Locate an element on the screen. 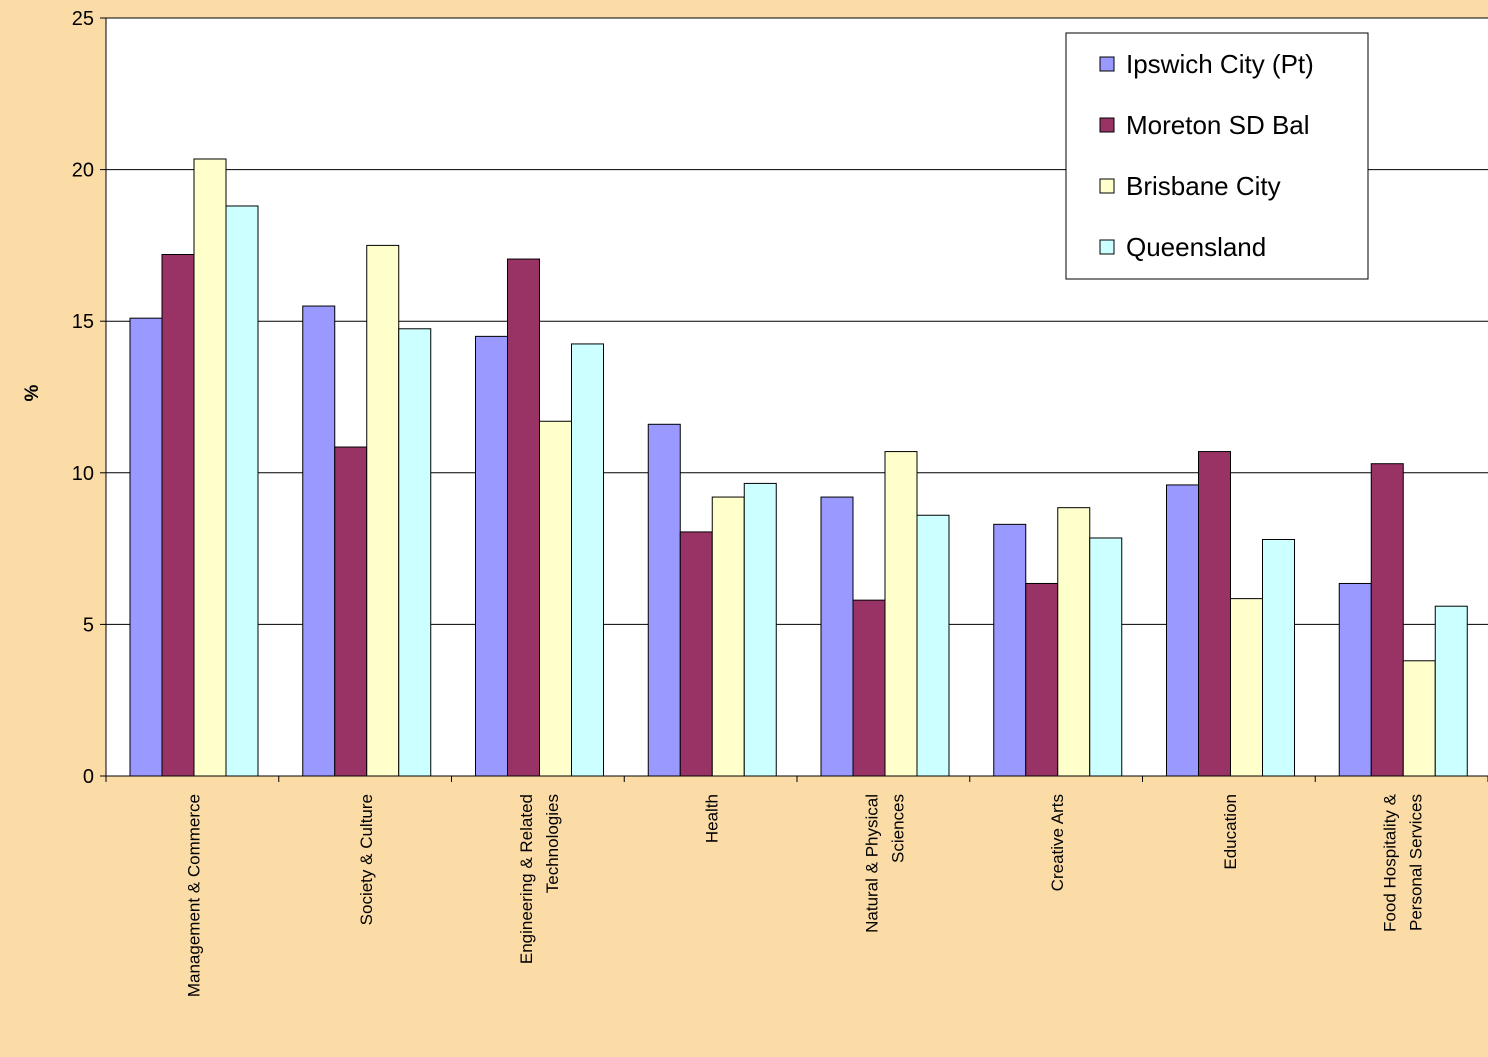  y-tick-label: 25 is located at coordinates (83, 19).